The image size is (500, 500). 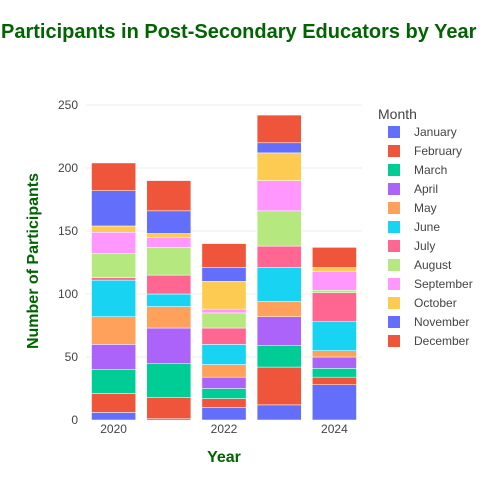 I want to click on bar-segment-february-2022, so click(x=224, y=403).